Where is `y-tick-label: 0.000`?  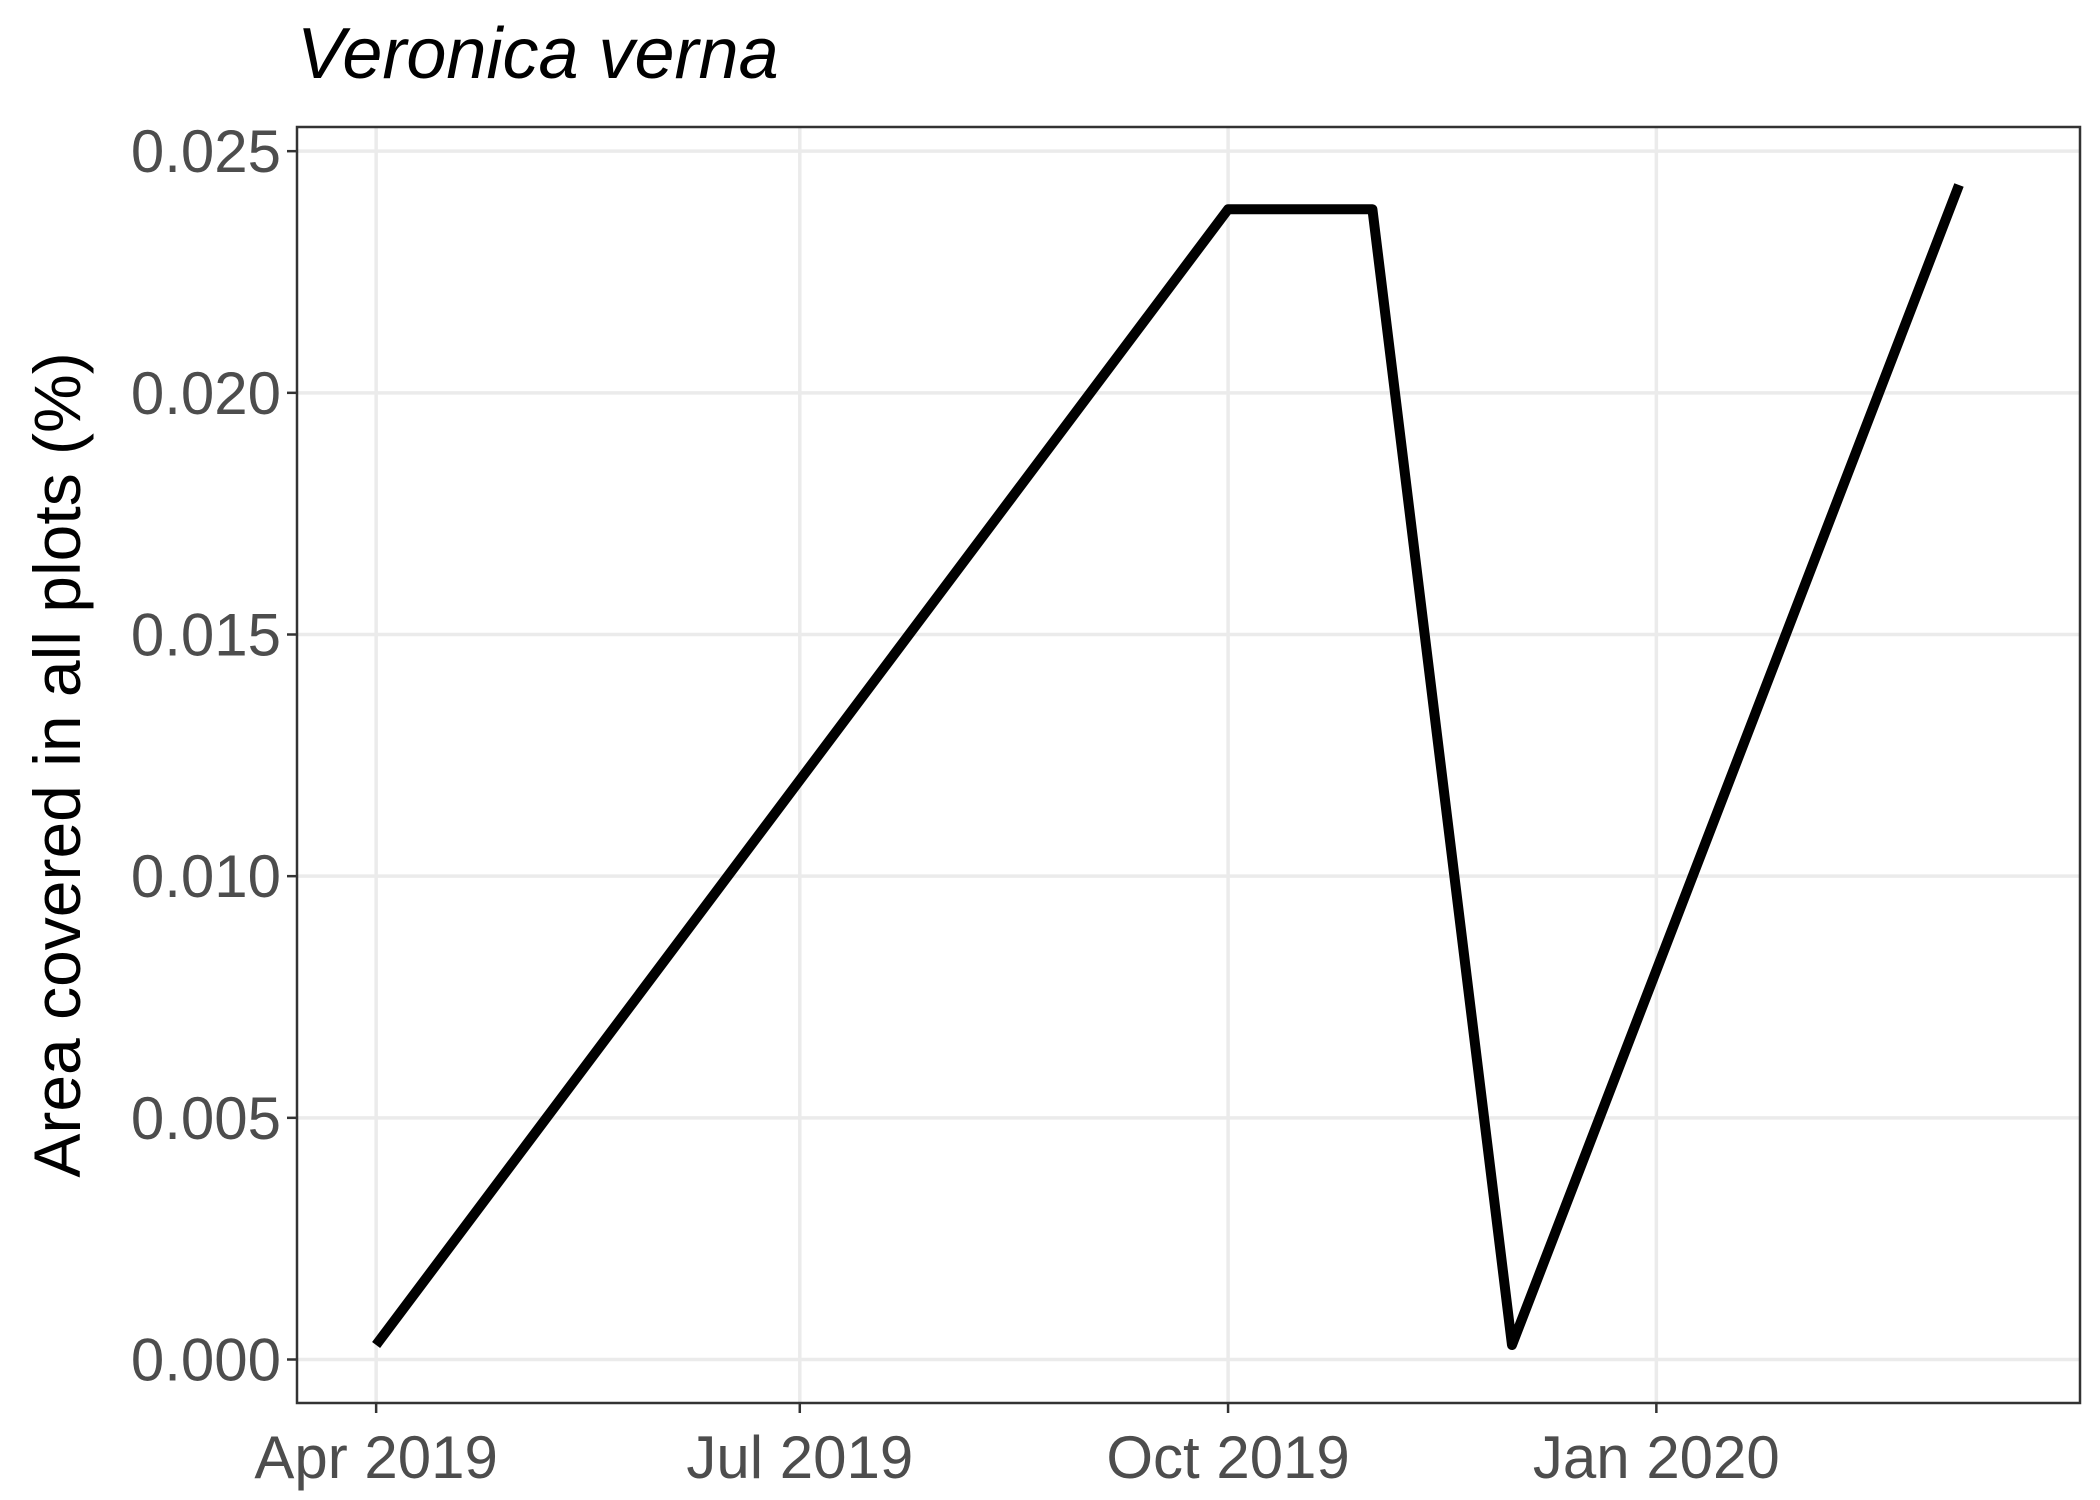
y-tick-label: 0.000 is located at coordinates (206, 1360).